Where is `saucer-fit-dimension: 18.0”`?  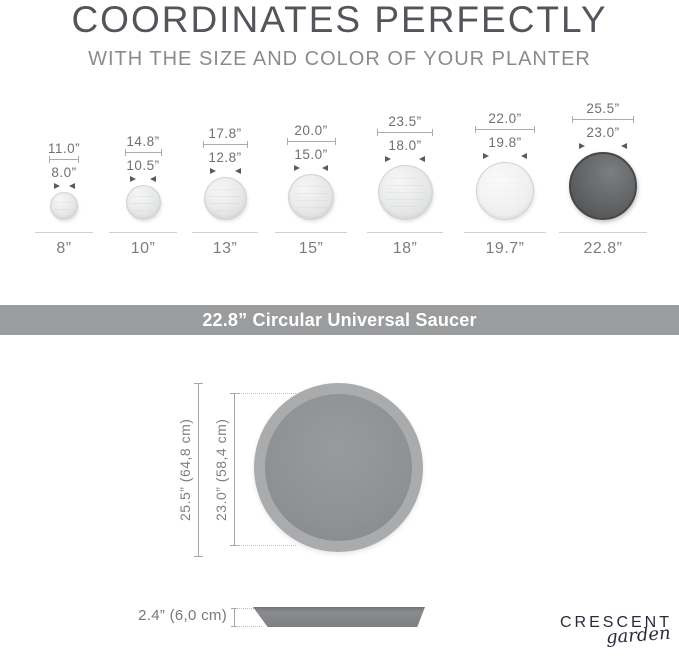 saucer-fit-dimension: 18.0” is located at coordinates (405, 145).